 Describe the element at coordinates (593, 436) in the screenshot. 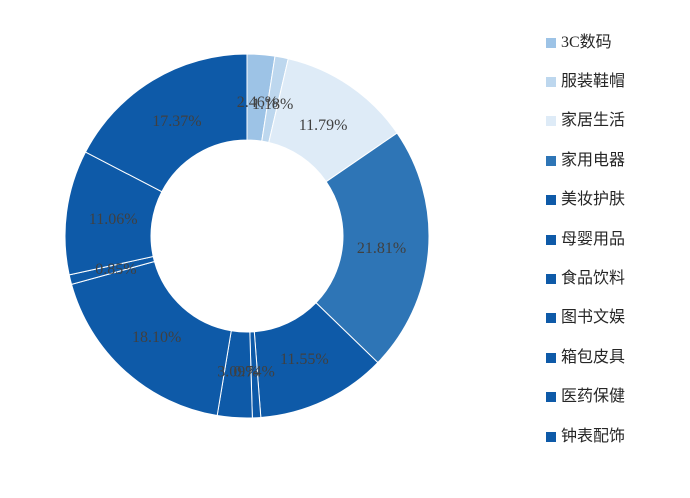

I see `legend-label: 钟表配饰` at that location.